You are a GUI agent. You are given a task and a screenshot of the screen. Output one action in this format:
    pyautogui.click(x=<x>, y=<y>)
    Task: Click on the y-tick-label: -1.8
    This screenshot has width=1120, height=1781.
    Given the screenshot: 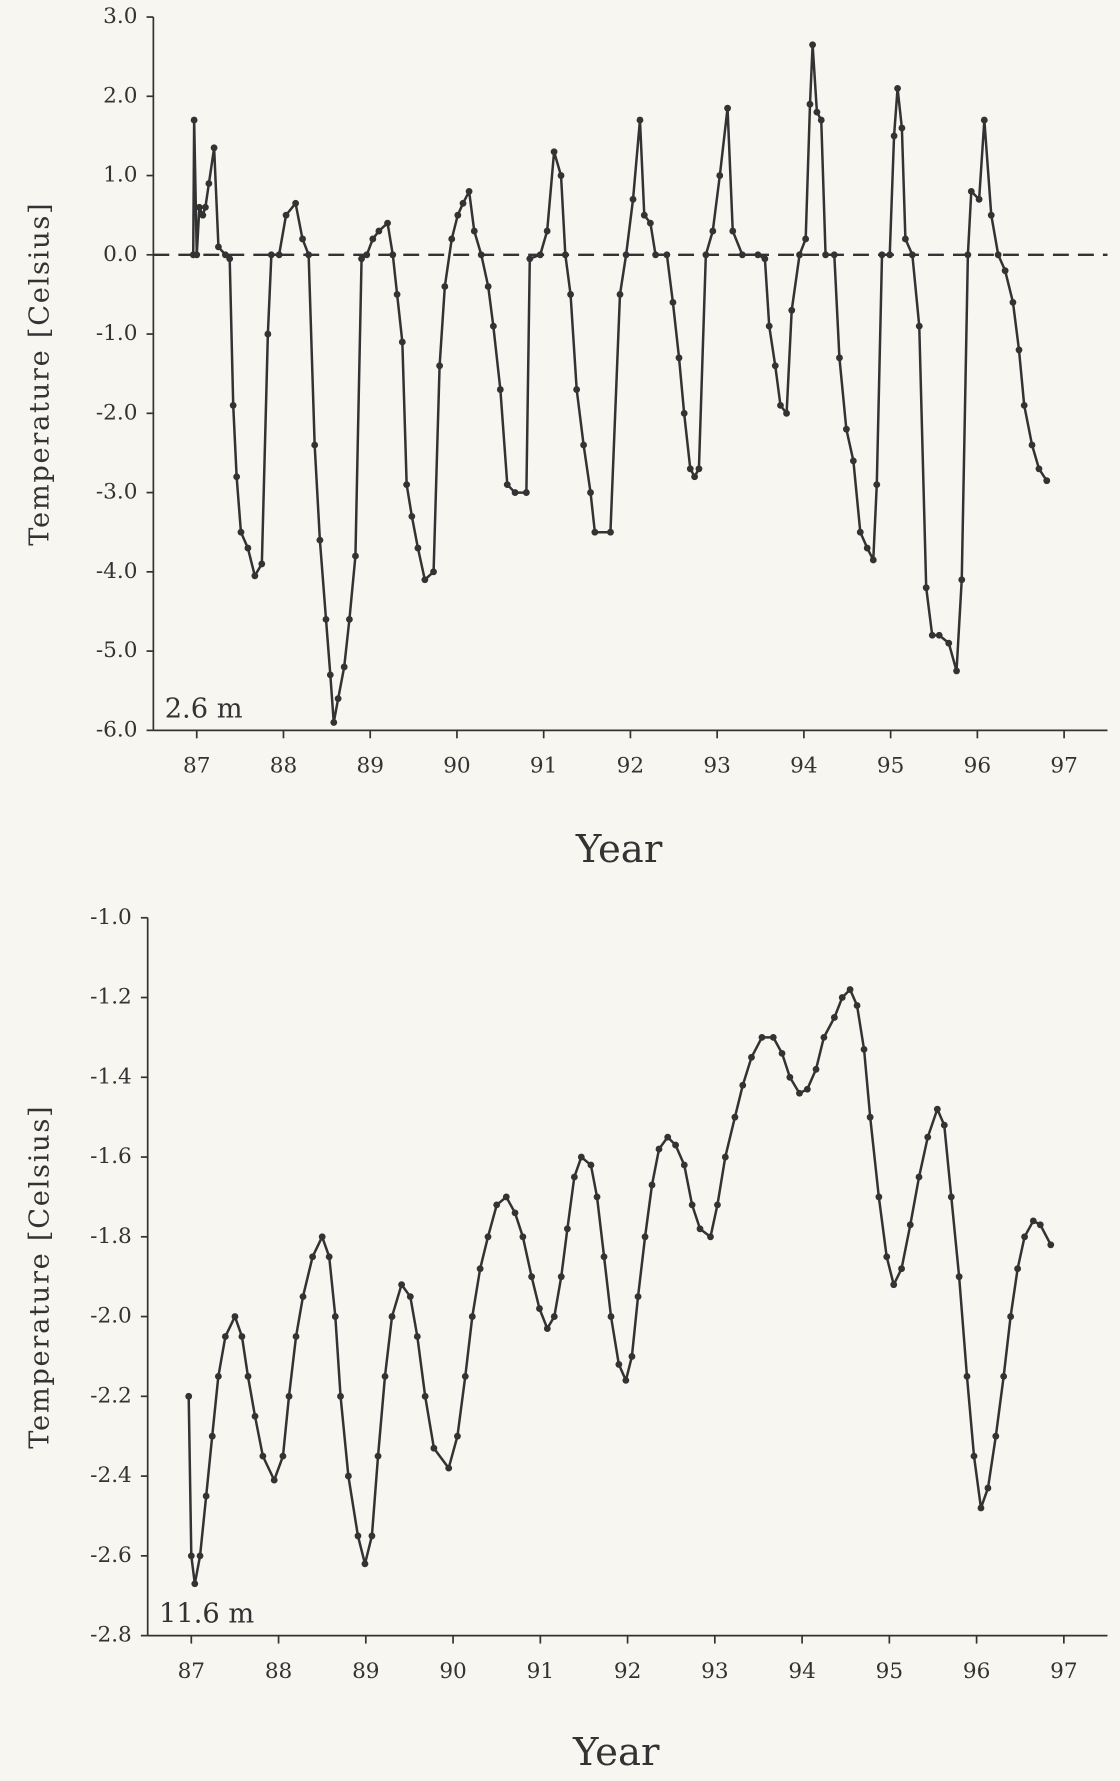 What is the action you would take?
    pyautogui.click(x=111, y=1236)
    